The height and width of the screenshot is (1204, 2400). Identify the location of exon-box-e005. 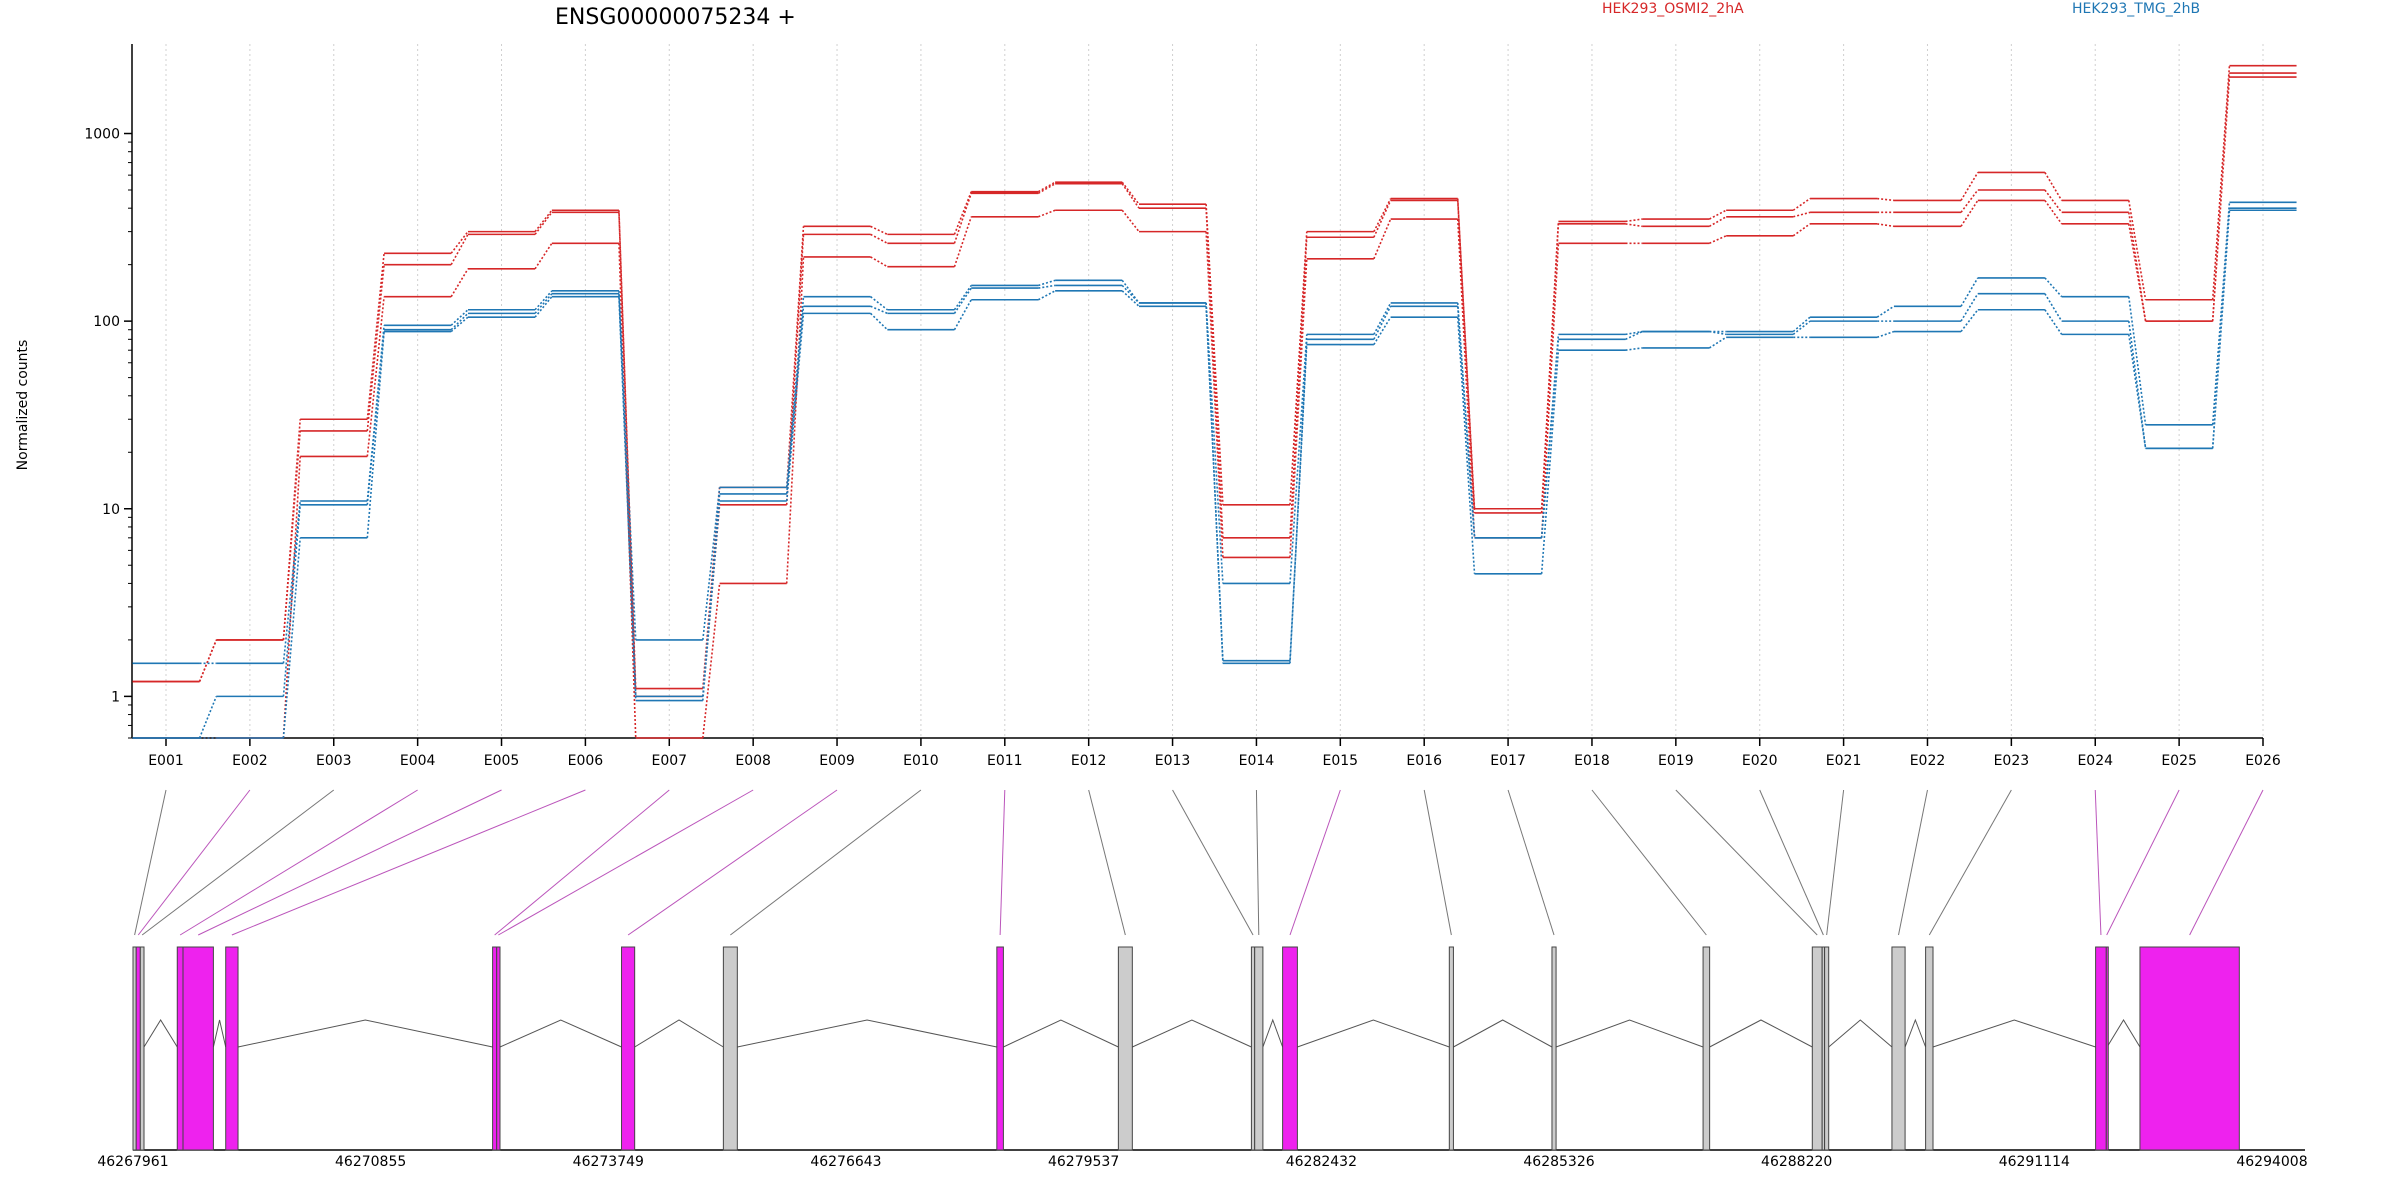
(198, 1048).